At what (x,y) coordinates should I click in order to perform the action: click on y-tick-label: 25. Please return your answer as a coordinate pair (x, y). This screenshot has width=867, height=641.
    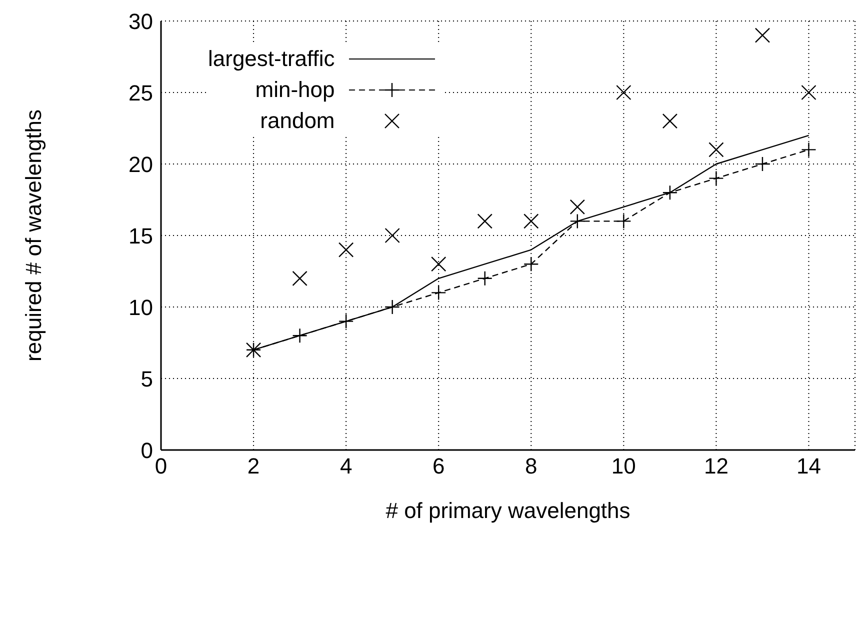
    Looking at the image, I should click on (140, 93).